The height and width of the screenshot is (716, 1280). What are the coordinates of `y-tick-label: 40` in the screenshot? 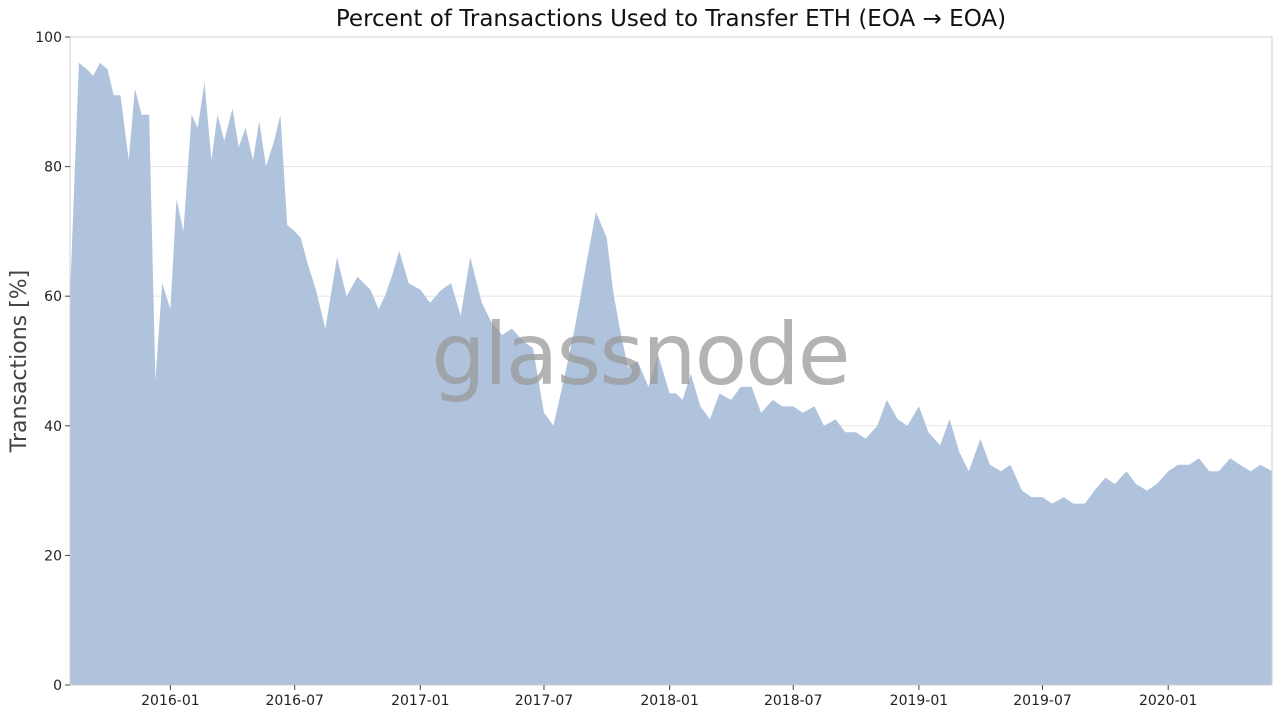 It's located at (53, 427).